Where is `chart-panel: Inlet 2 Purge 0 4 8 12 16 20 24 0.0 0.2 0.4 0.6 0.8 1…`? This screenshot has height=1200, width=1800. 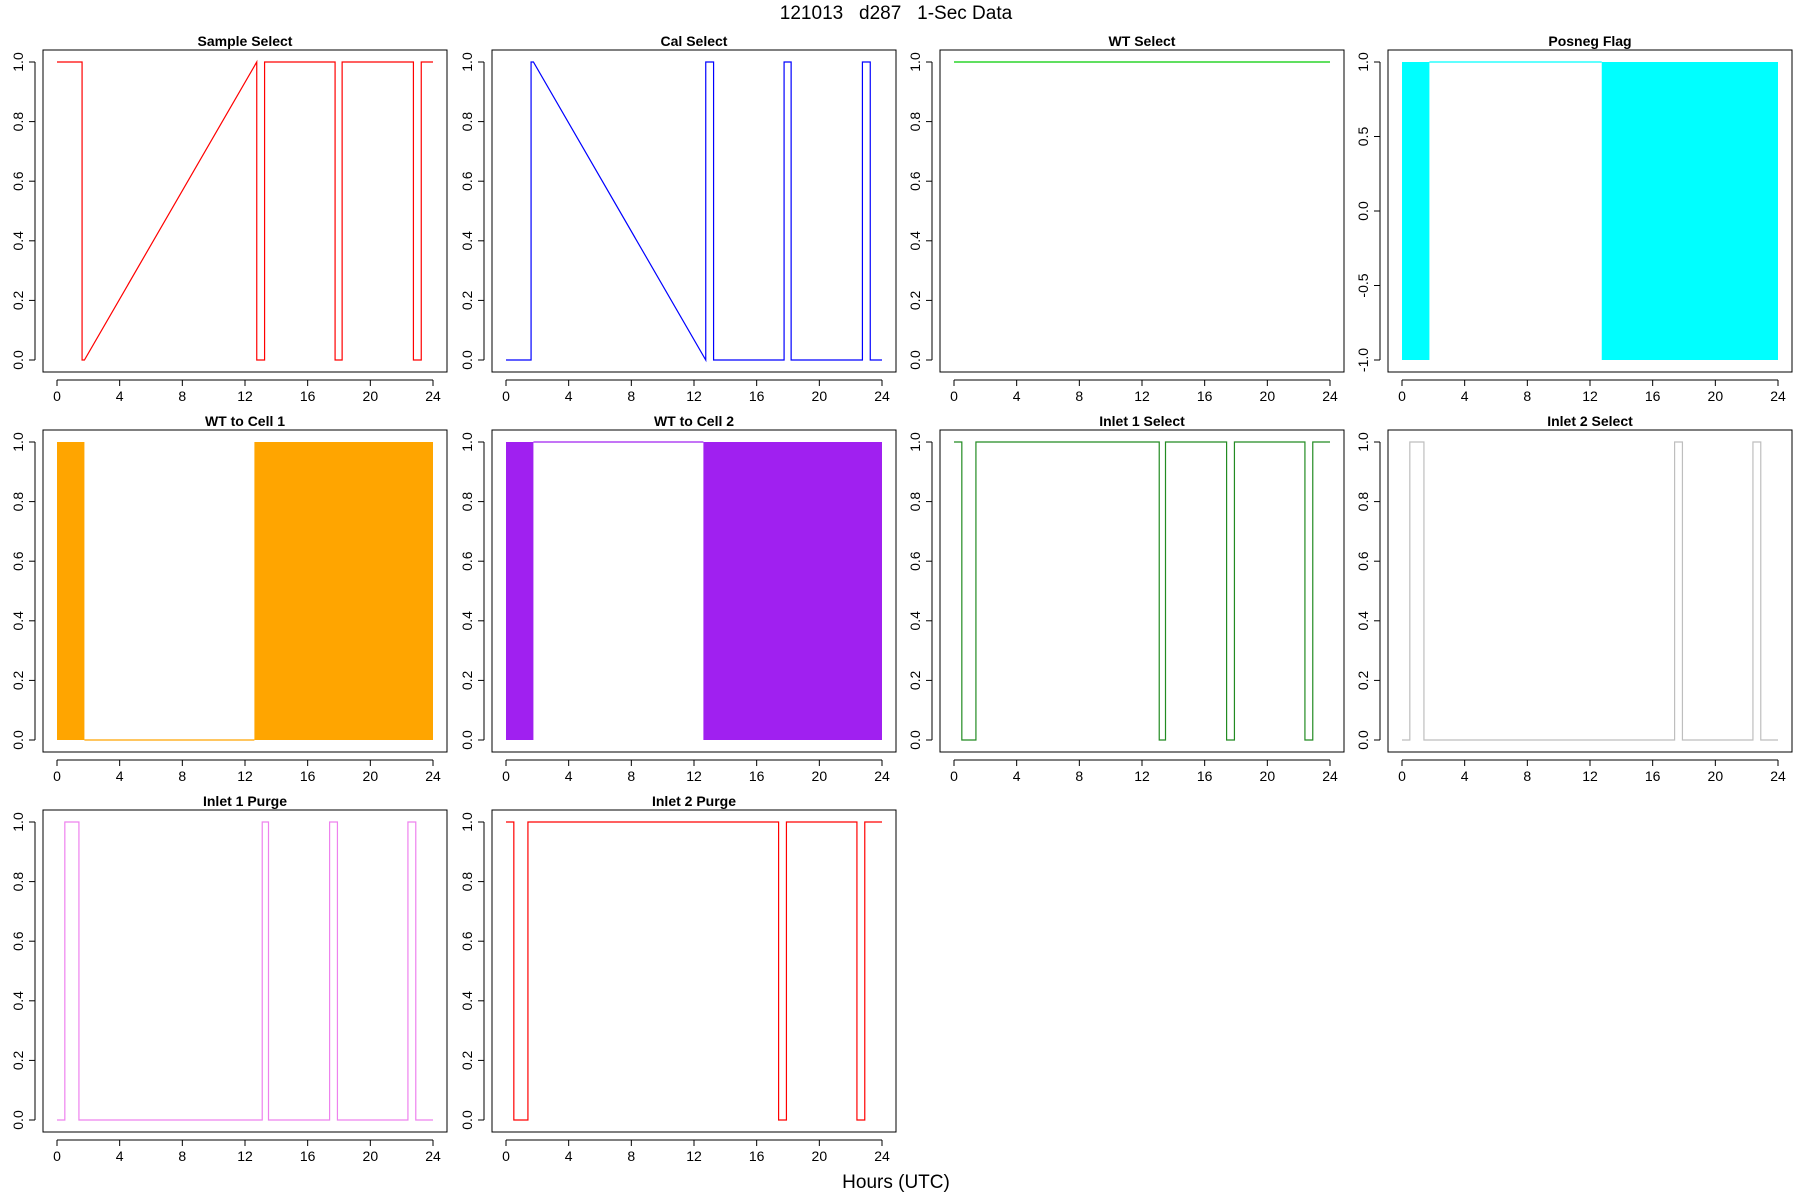 chart-panel: Inlet 2 Purge 0 4 8 12 16 20 24 0.0 0.2 0.4 0.6 0.8 1… is located at coordinates (678, 978).